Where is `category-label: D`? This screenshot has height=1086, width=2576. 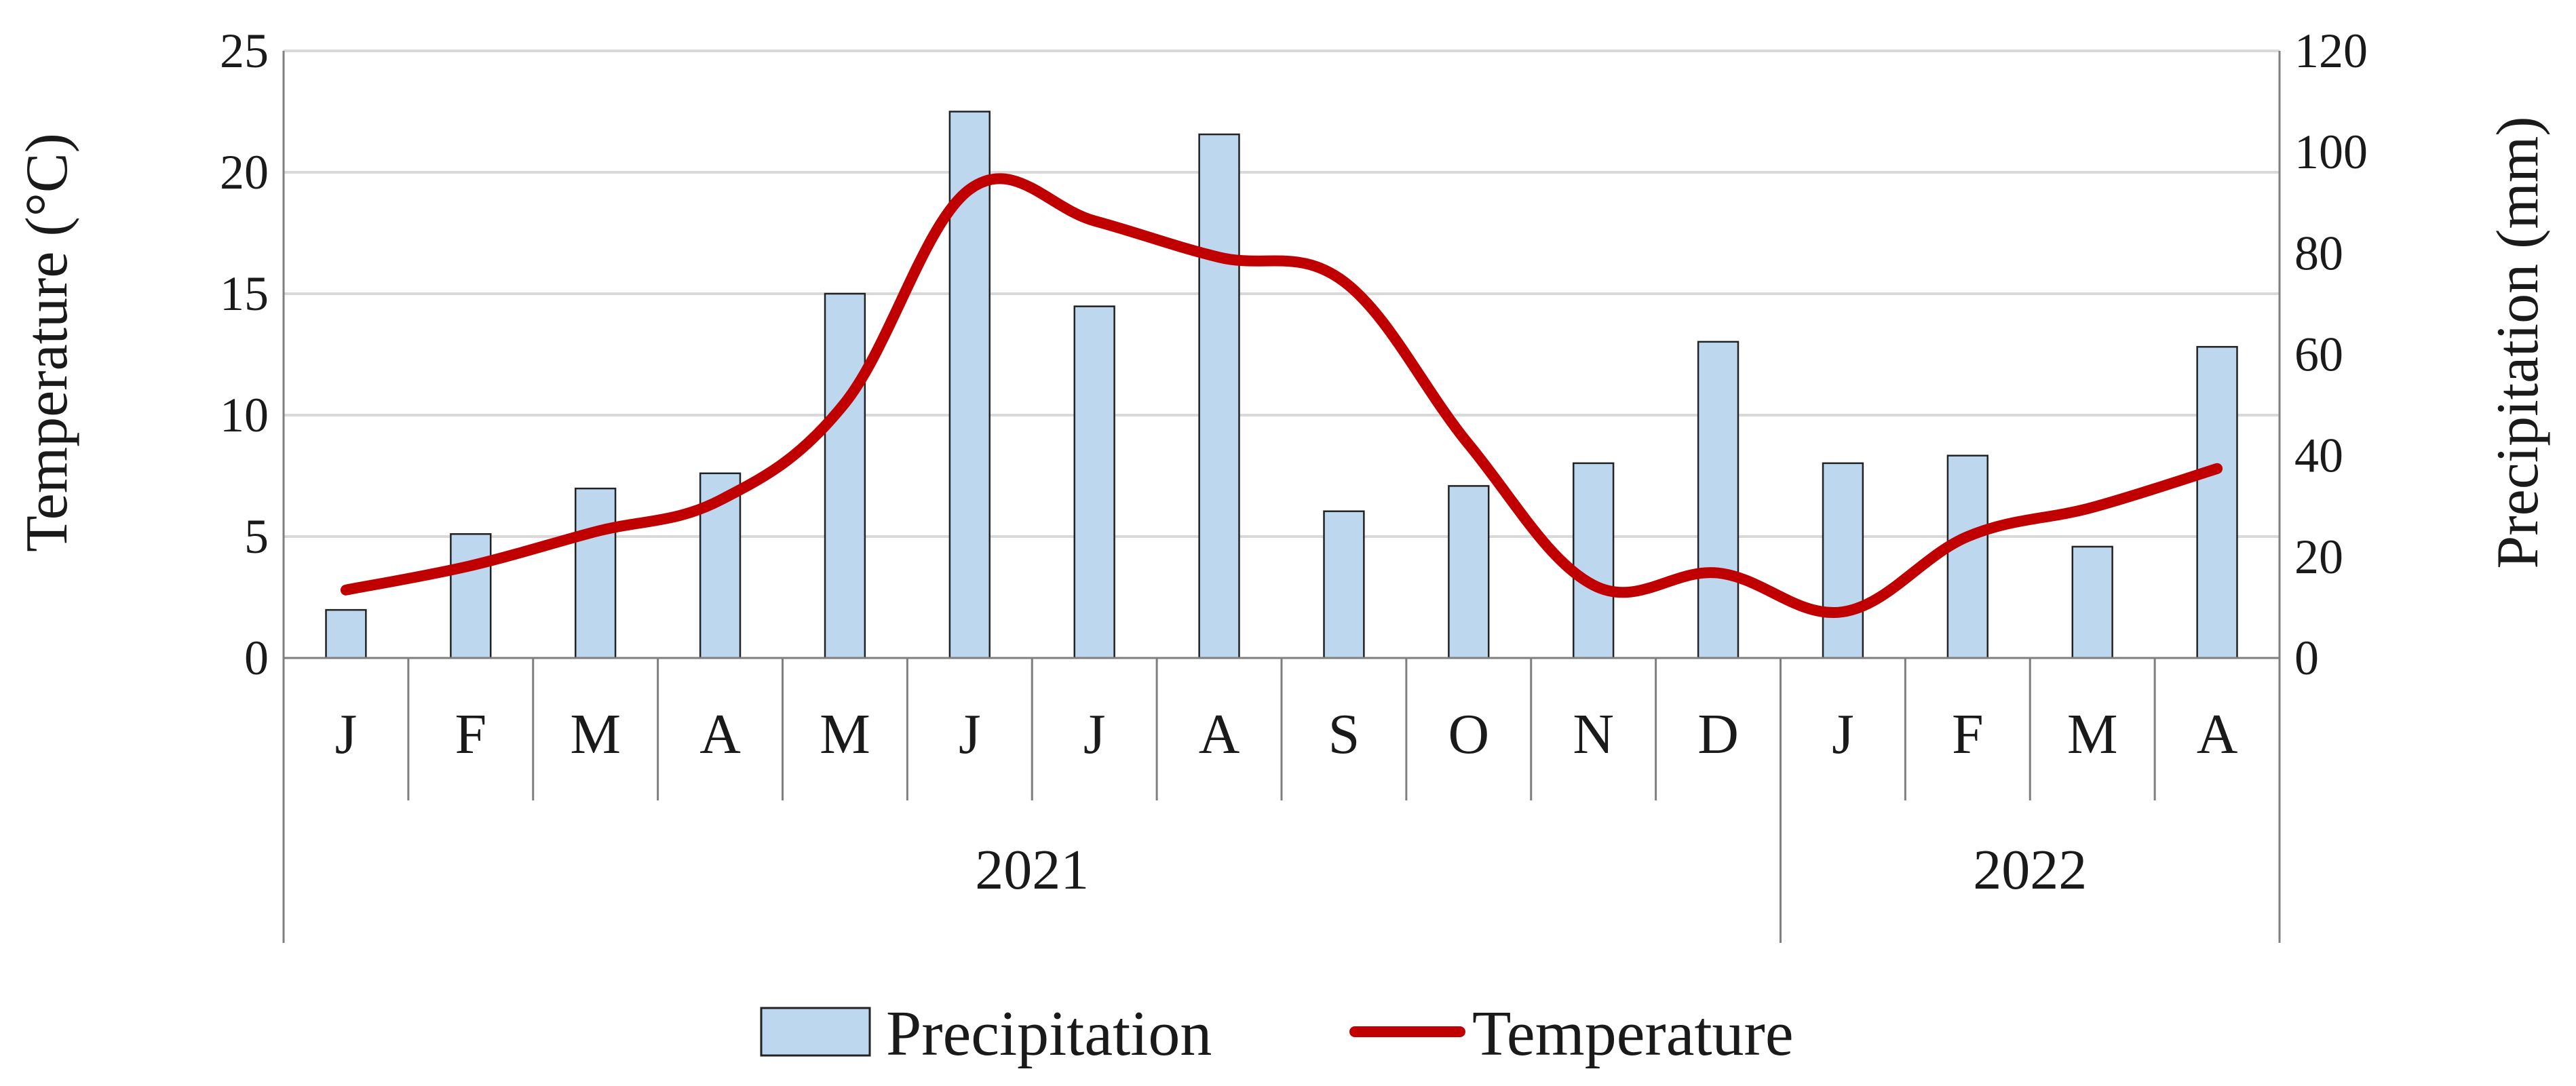 category-label: D is located at coordinates (1718, 734).